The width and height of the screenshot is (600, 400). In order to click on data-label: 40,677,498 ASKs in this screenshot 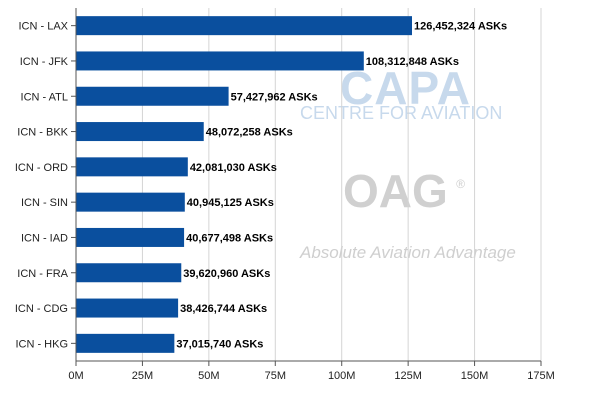, I will do `click(229, 238)`.